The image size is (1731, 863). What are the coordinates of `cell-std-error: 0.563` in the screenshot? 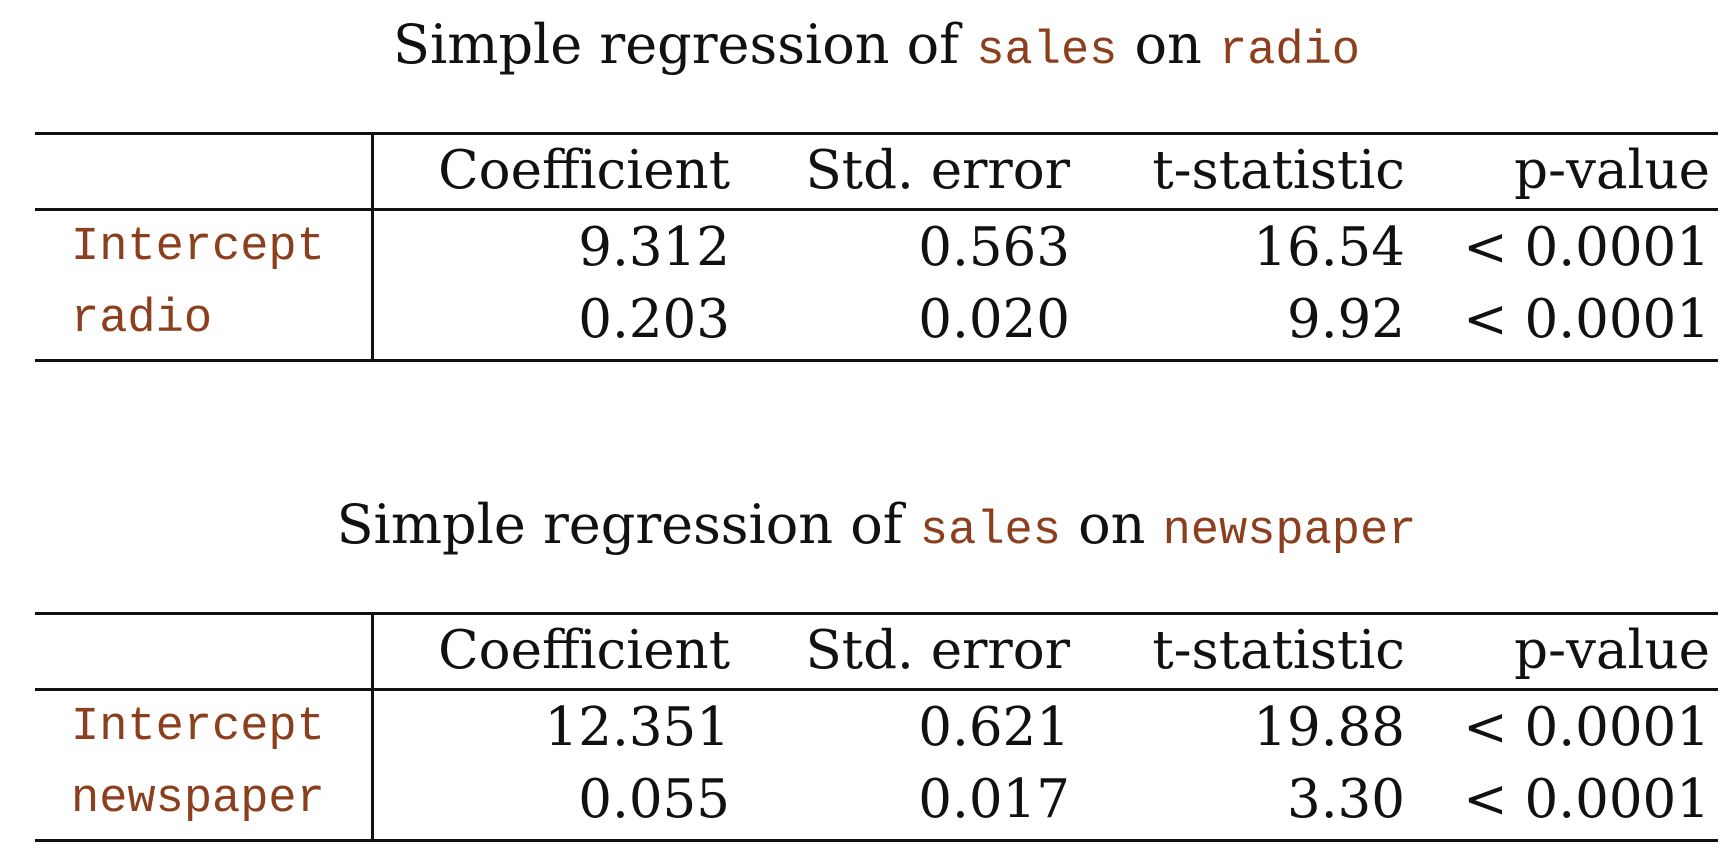 It's located at (994, 247).